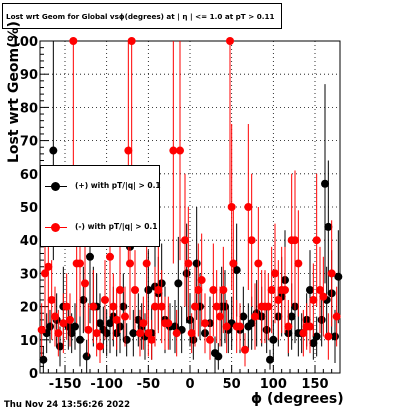 This screenshot has height=414, width=400. I want to click on y-tick-label: 60, so click(29, 175).